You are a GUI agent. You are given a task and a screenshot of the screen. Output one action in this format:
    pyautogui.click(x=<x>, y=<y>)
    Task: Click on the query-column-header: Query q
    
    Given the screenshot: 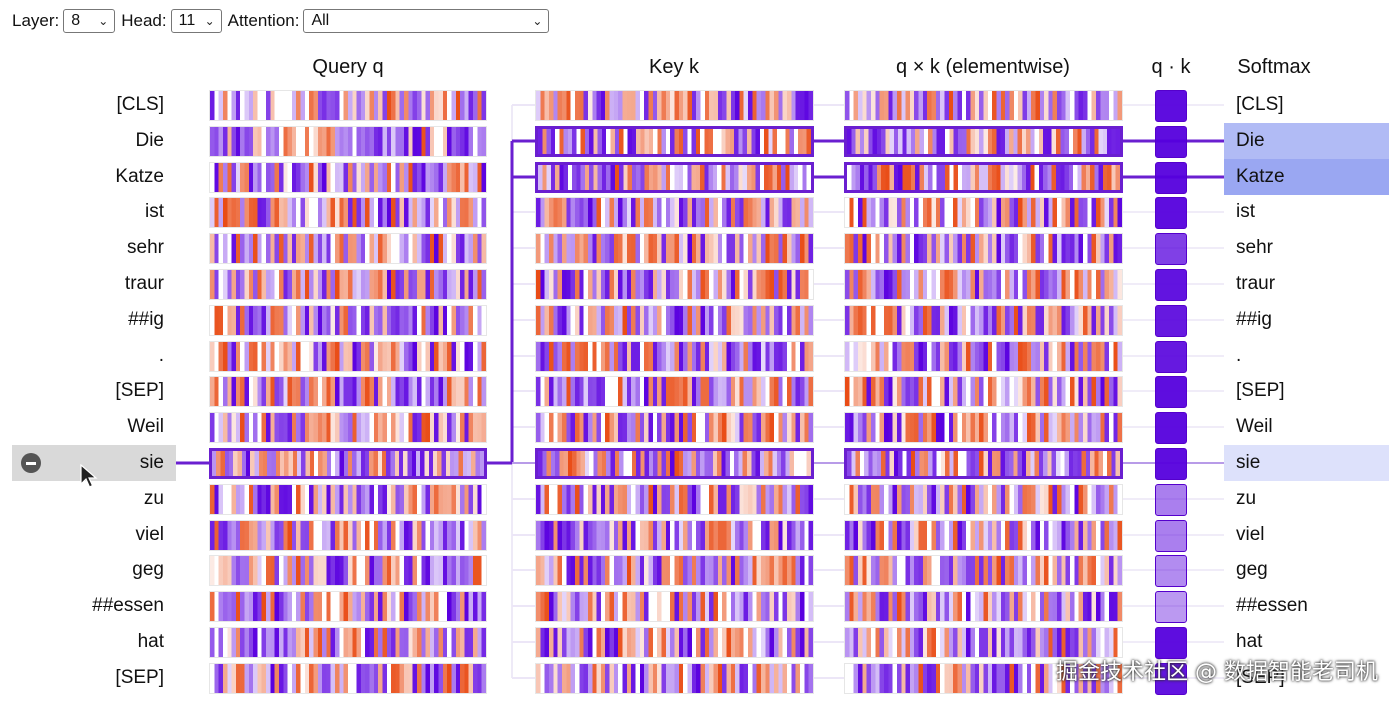 What is the action you would take?
    pyautogui.click(x=348, y=67)
    